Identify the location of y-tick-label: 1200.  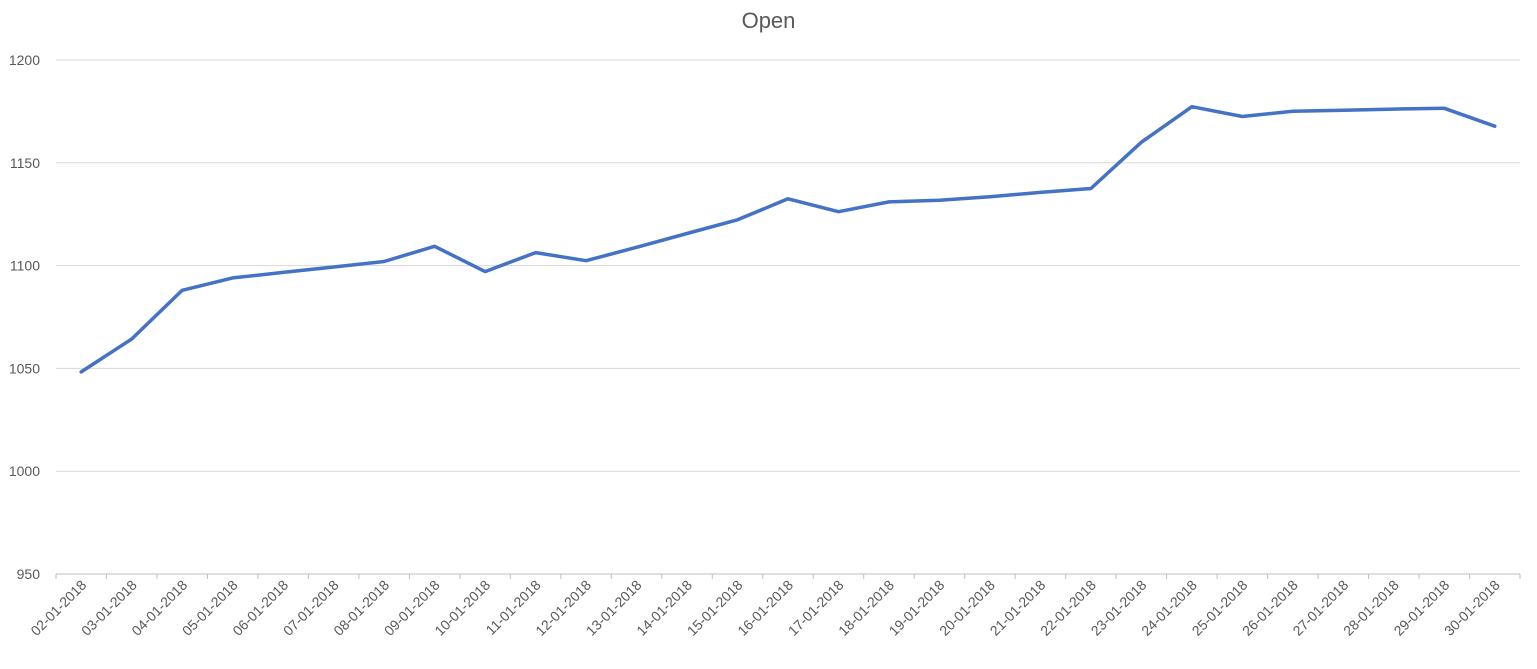
(24, 60).